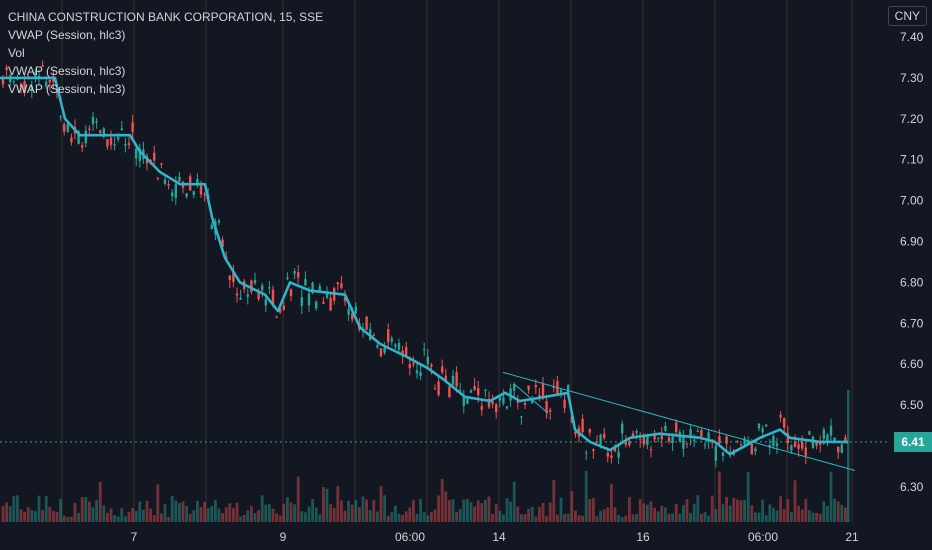  I want to click on currency-button: CNY, so click(907, 16).